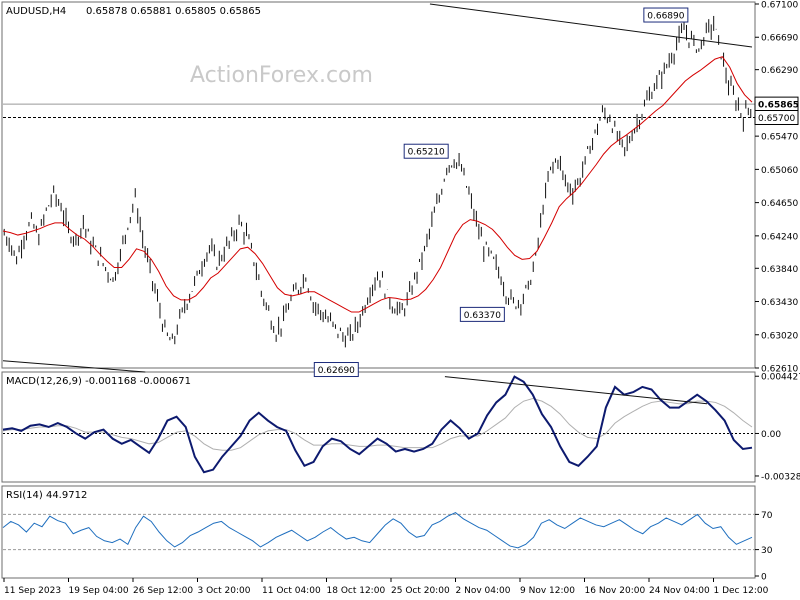 Image resolution: width=800 pixels, height=600 pixels. Describe the element at coordinates (767, 516) in the screenshot. I see `rsi-tick-label: 70` at that location.